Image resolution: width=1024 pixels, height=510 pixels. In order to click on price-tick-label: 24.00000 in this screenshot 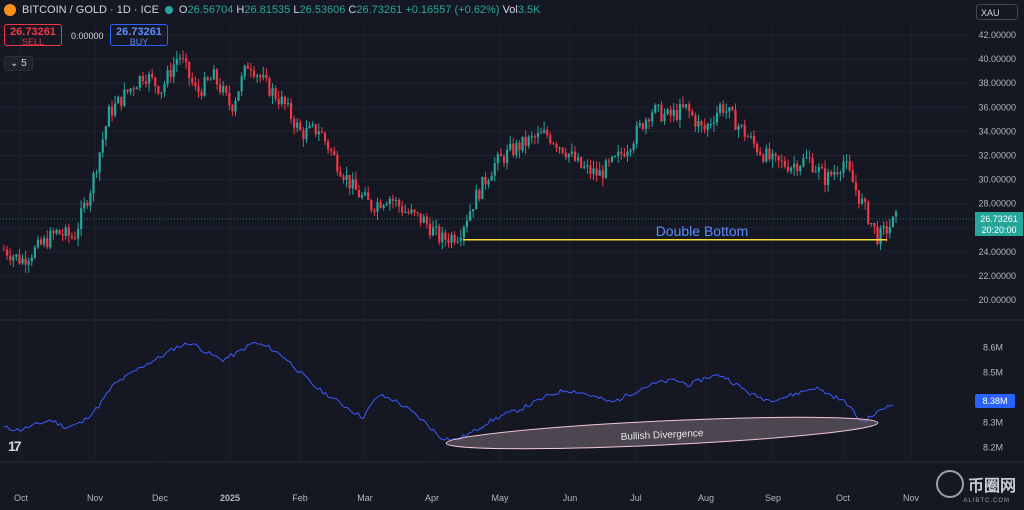, I will do `click(997, 252)`.